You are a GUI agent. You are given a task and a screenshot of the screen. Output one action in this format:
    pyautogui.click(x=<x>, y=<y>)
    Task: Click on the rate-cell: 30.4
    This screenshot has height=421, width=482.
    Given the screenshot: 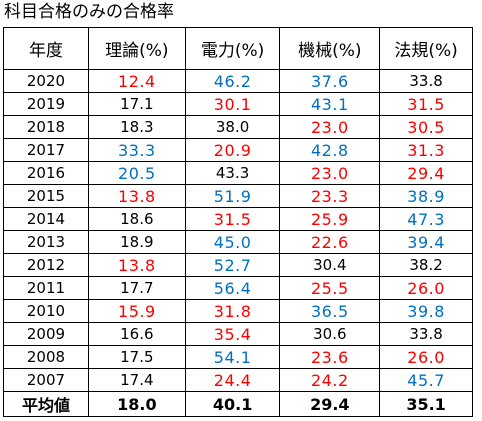 What is the action you would take?
    pyautogui.click(x=330, y=265)
    